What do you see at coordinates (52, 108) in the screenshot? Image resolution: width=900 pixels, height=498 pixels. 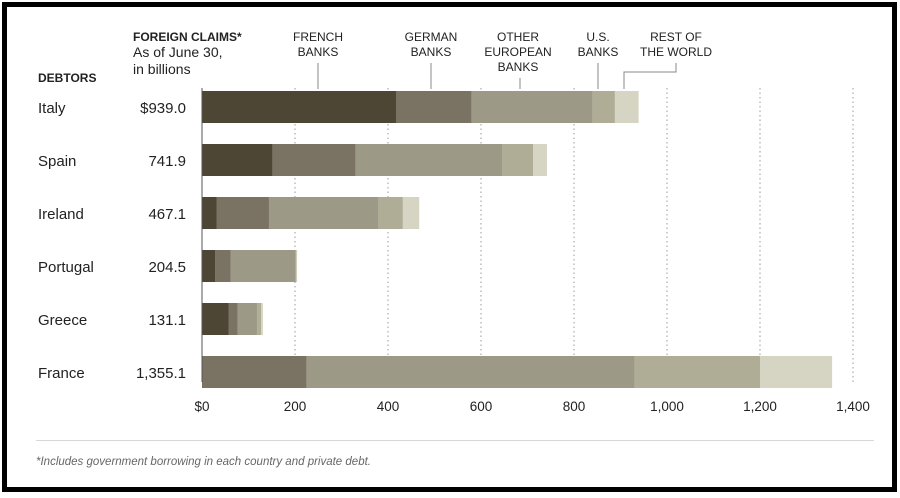 I see `category-label: Italy` at bounding box center [52, 108].